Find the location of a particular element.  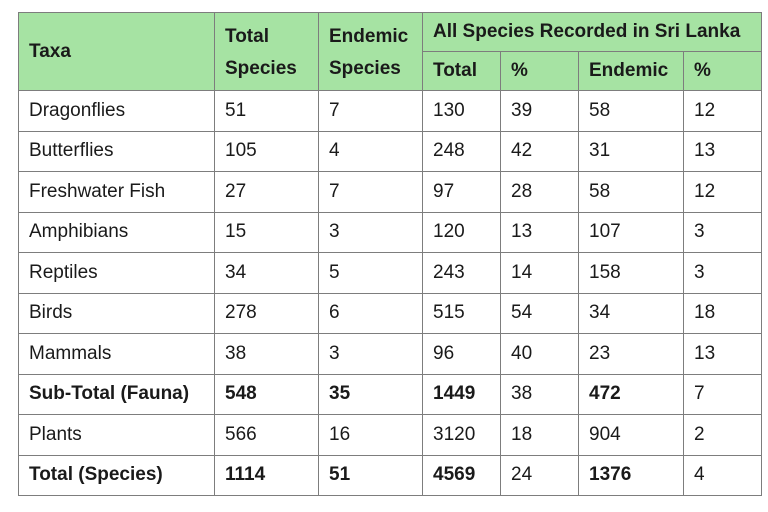

cell-taxa: Dragonflies is located at coordinates (116, 111).